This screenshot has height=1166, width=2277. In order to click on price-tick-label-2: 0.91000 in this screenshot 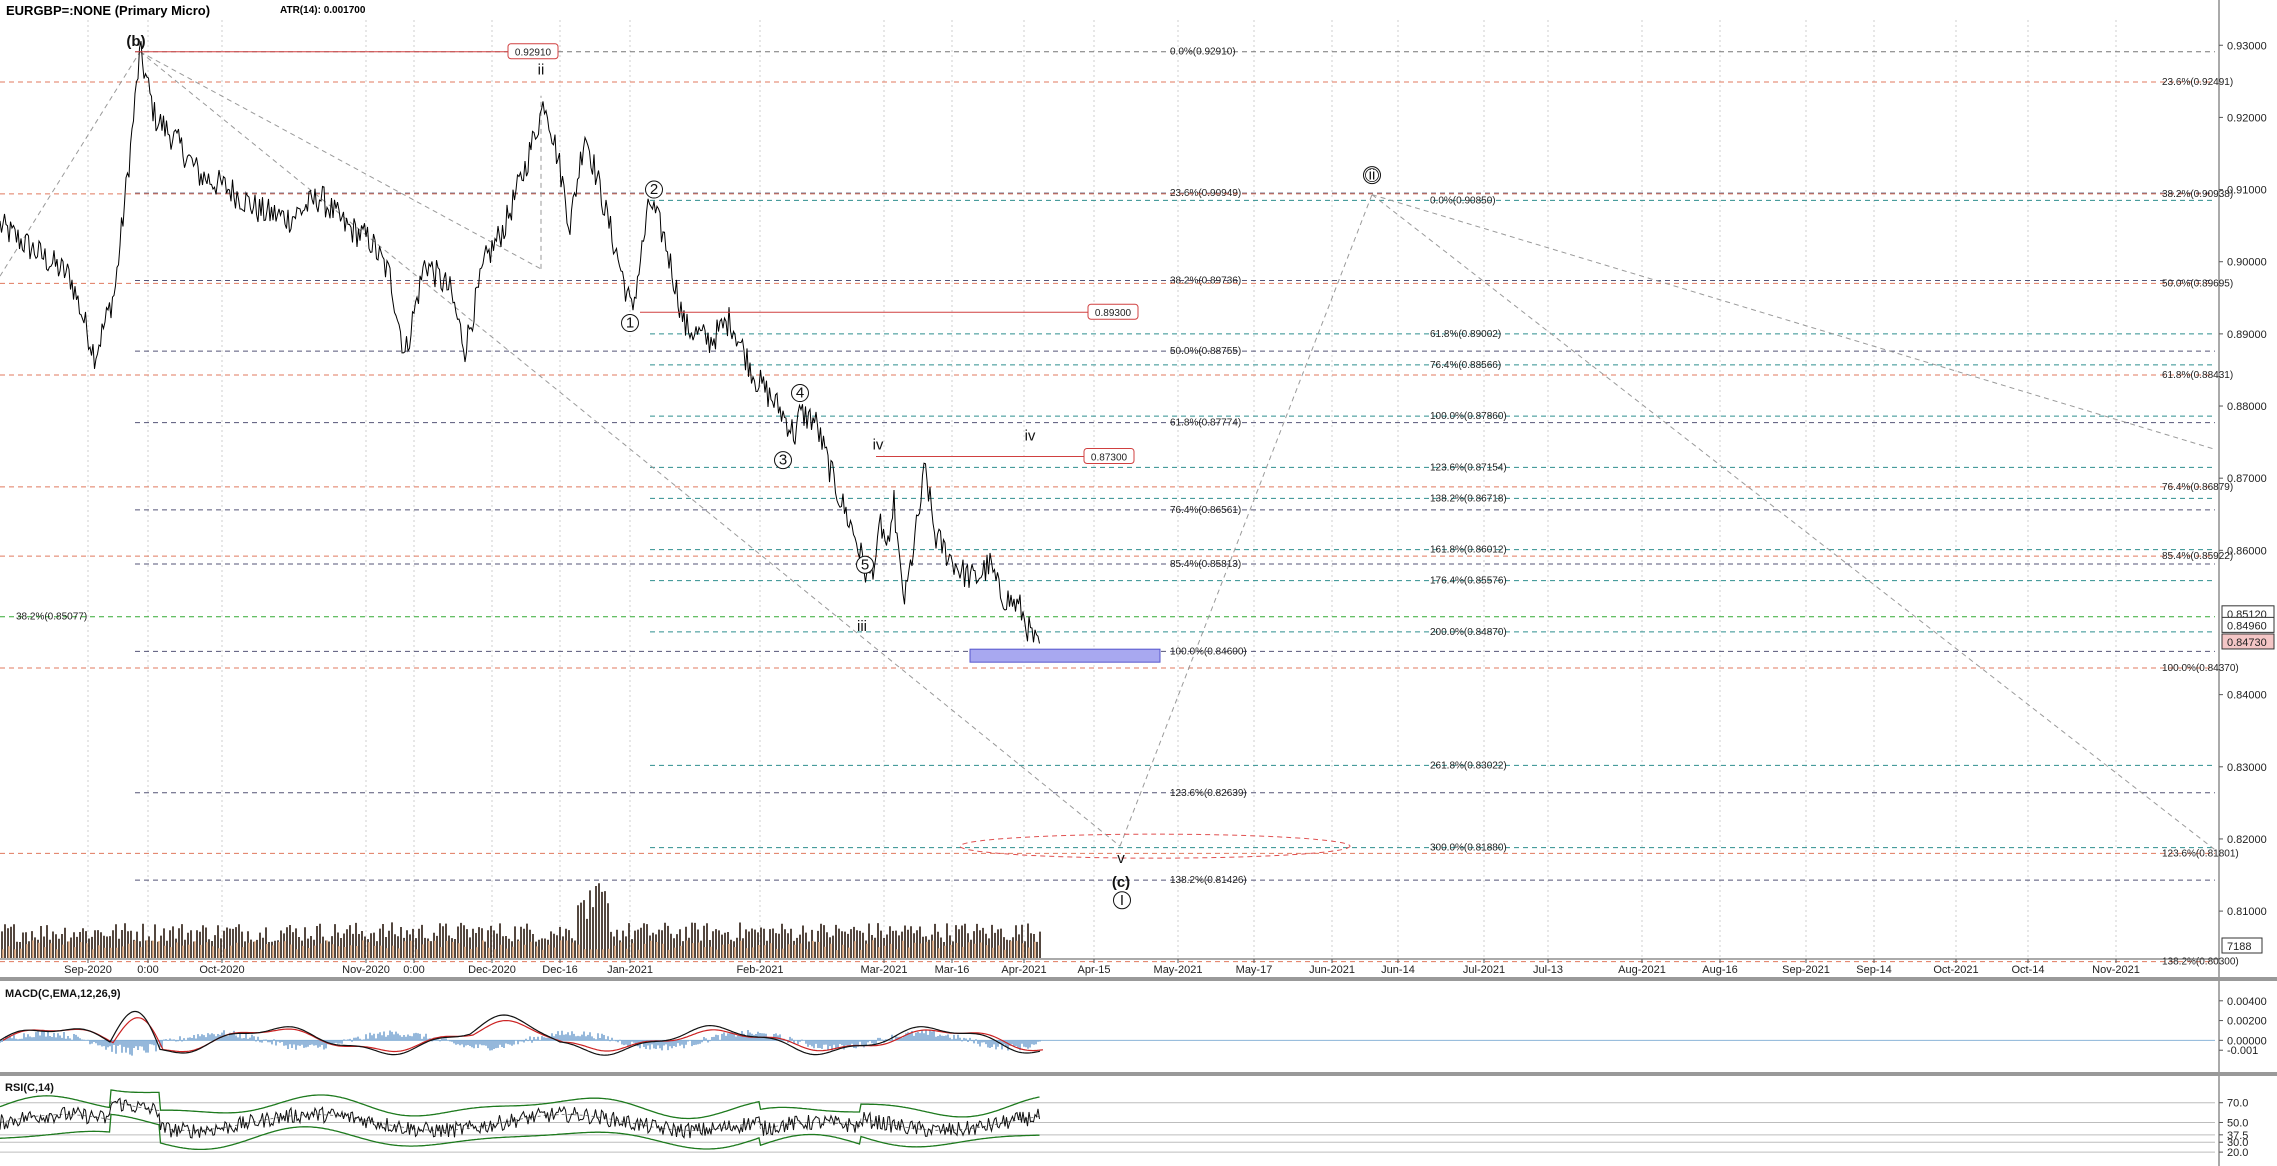, I will do `click(2247, 191)`.